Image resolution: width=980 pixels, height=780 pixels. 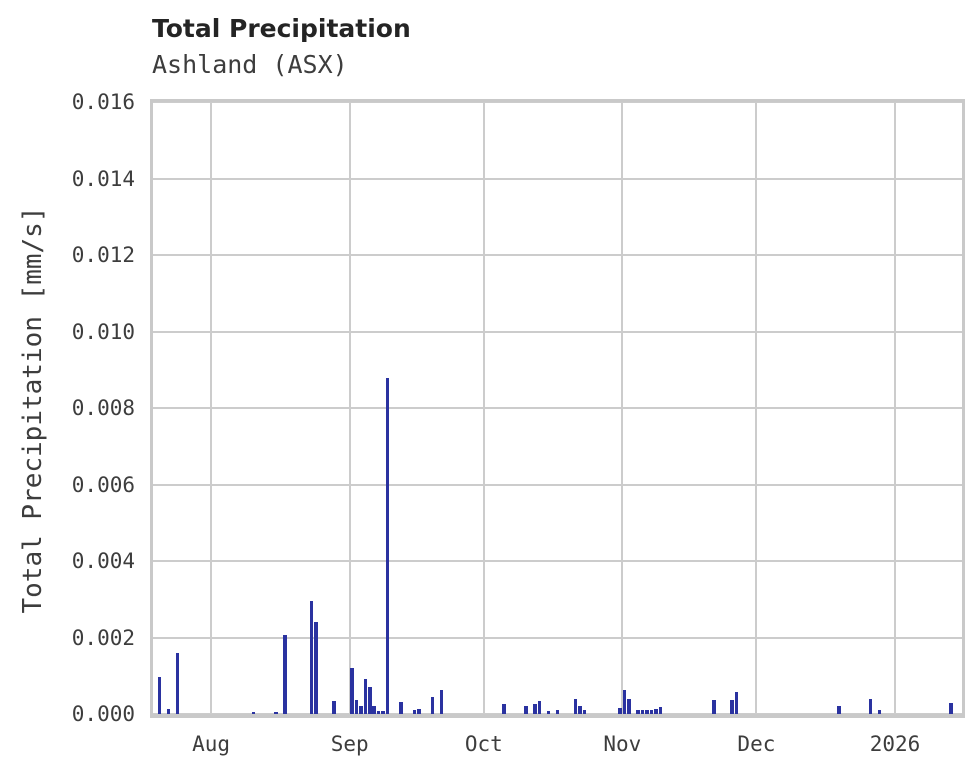 What do you see at coordinates (250, 64) in the screenshot?
I see `chart-subtitle: Ashland (ASX)` at bounding box center [250, 64].